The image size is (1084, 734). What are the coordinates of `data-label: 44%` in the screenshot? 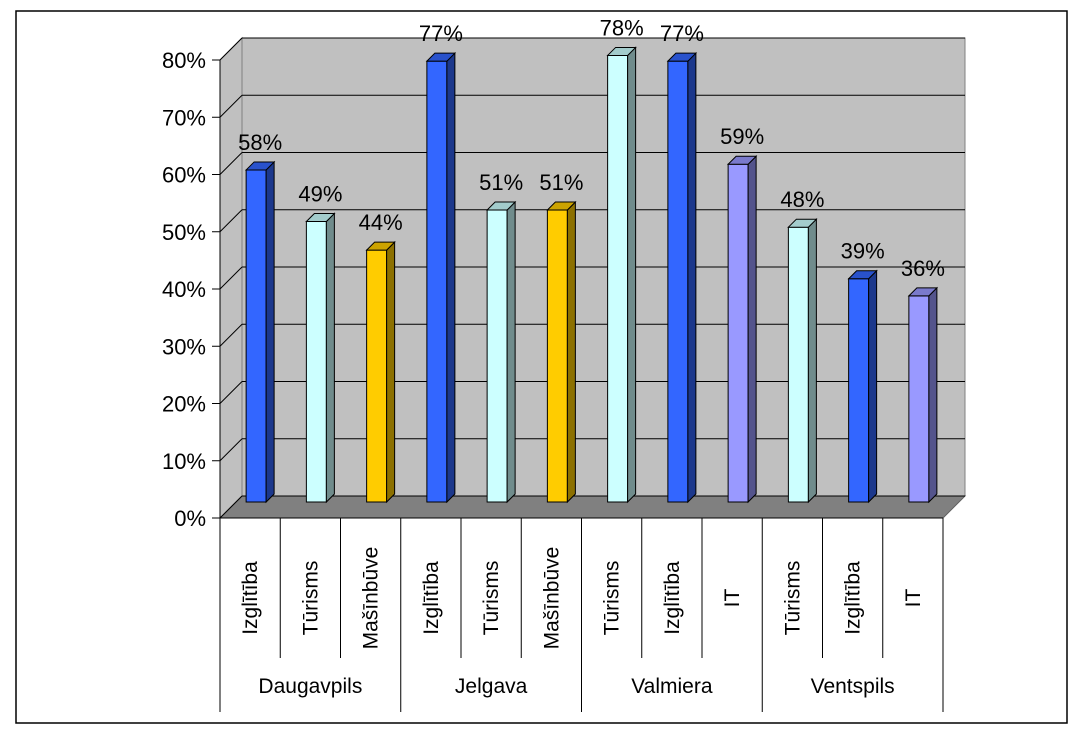 It's located at (381, 222).